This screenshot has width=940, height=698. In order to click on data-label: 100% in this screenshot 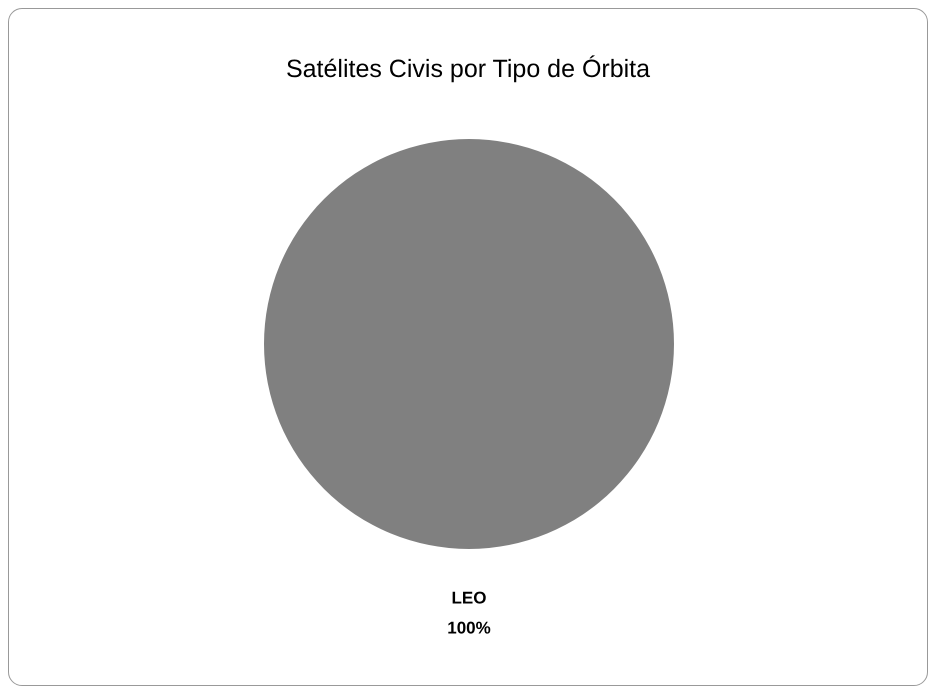, I will do `click(469, 628)`.